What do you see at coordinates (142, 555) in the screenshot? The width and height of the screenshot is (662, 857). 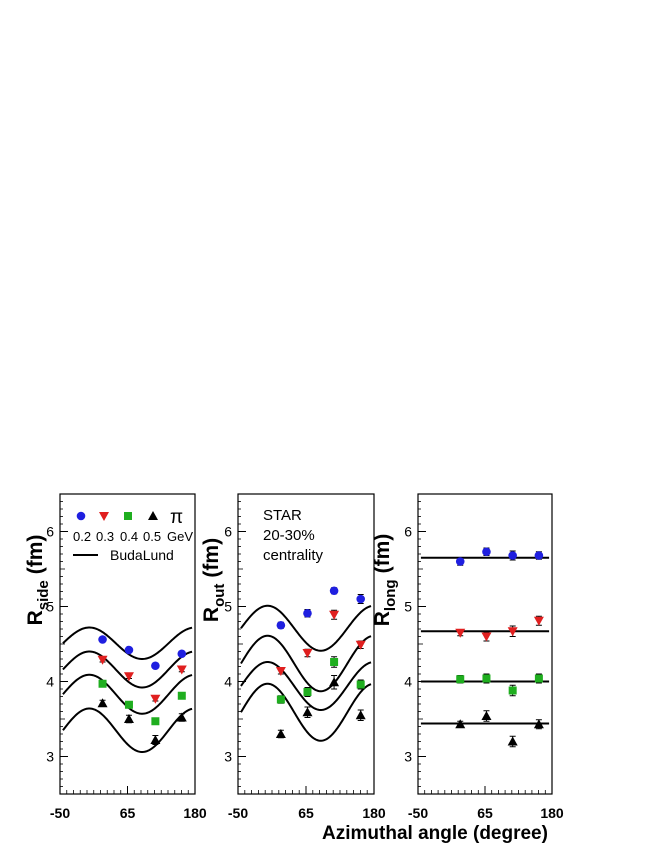 I see `legend-model-label: BudaLund` at bounding box center [142, 555].